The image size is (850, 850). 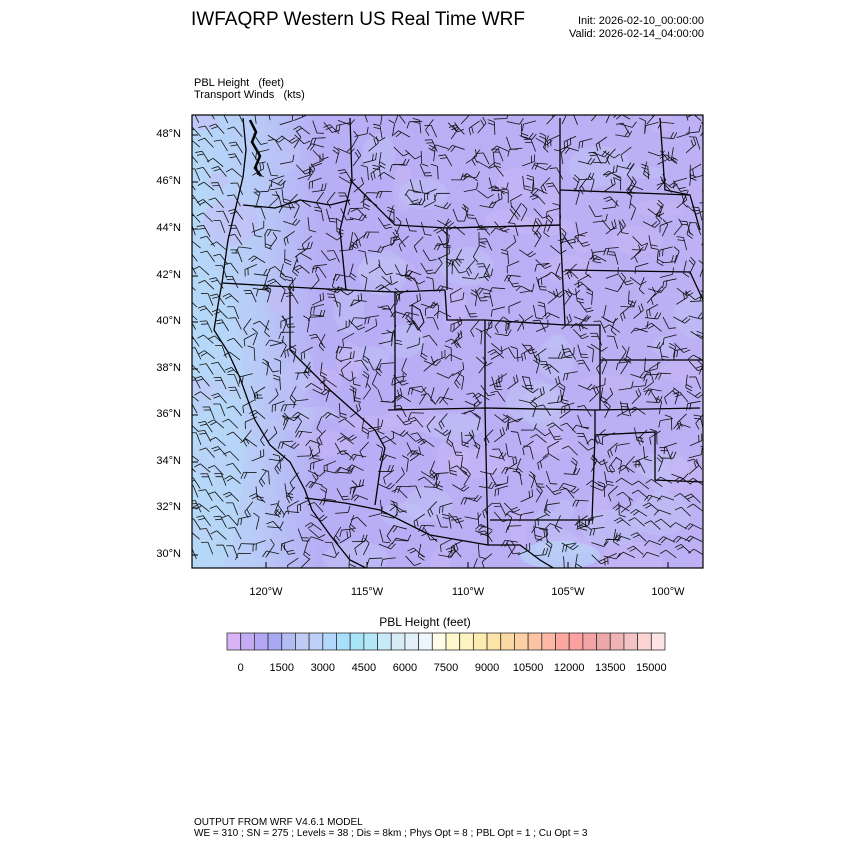 I want to click on model-version: OUTPUT FROM WRF V4.6.1 MODEL, so click(x=278, y=822).